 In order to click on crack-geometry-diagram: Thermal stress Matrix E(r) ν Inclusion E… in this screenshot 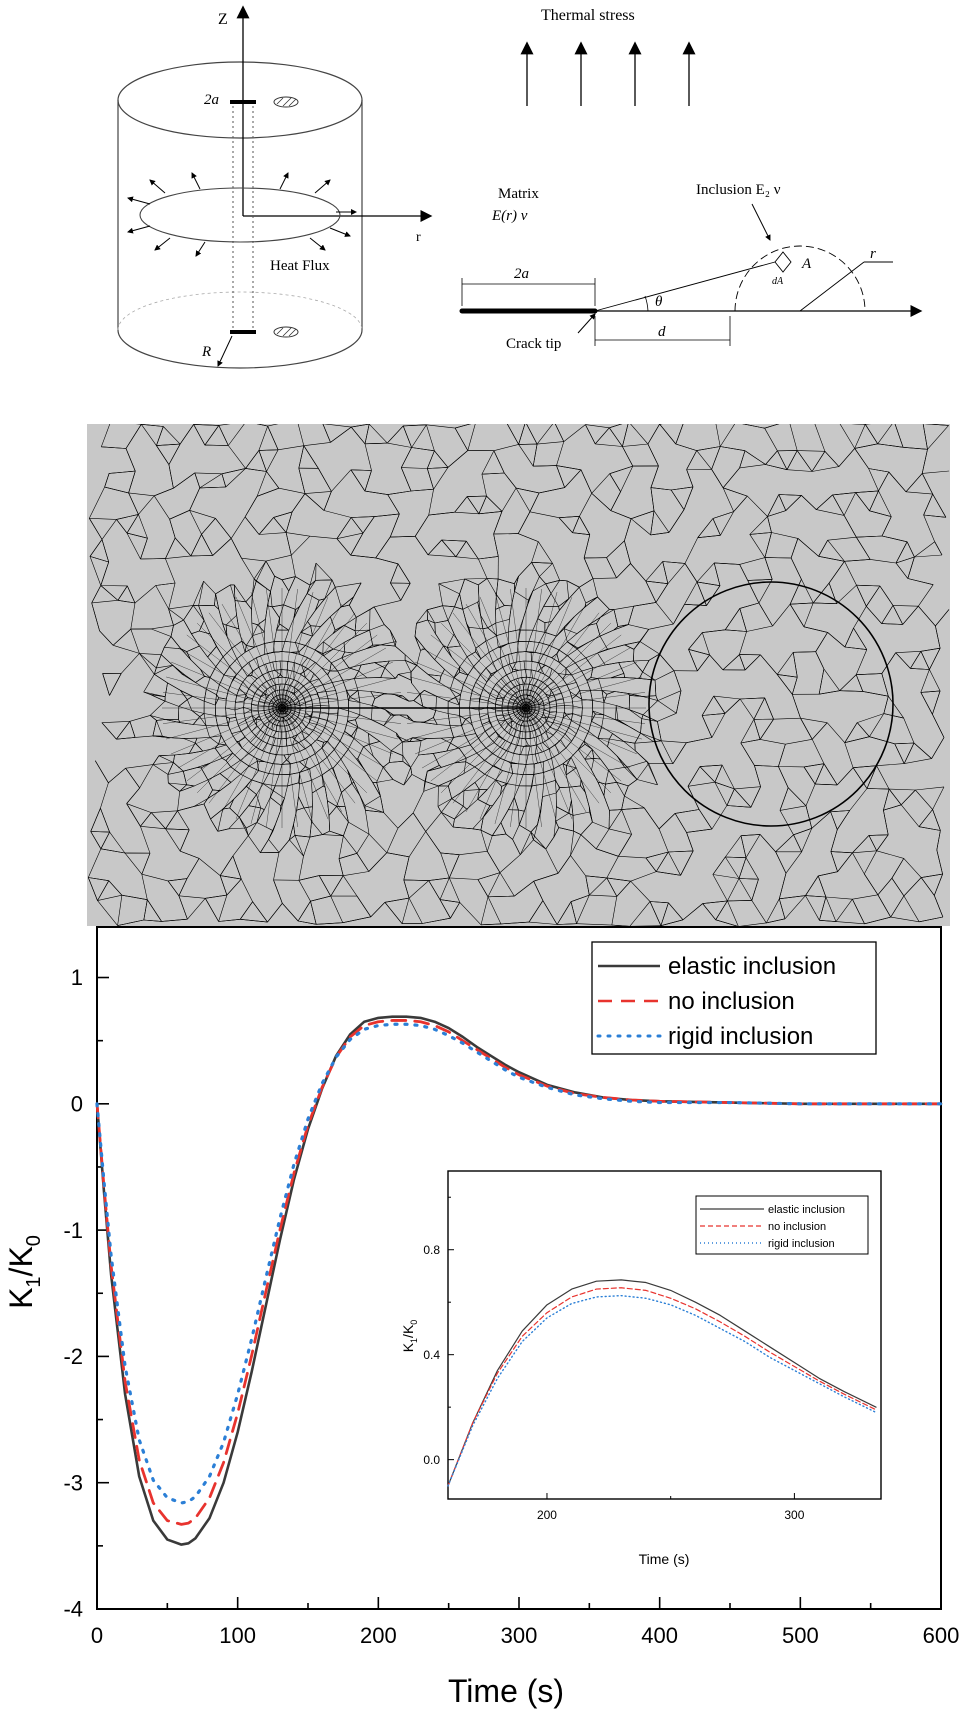, I will do `click(691, 179)`.